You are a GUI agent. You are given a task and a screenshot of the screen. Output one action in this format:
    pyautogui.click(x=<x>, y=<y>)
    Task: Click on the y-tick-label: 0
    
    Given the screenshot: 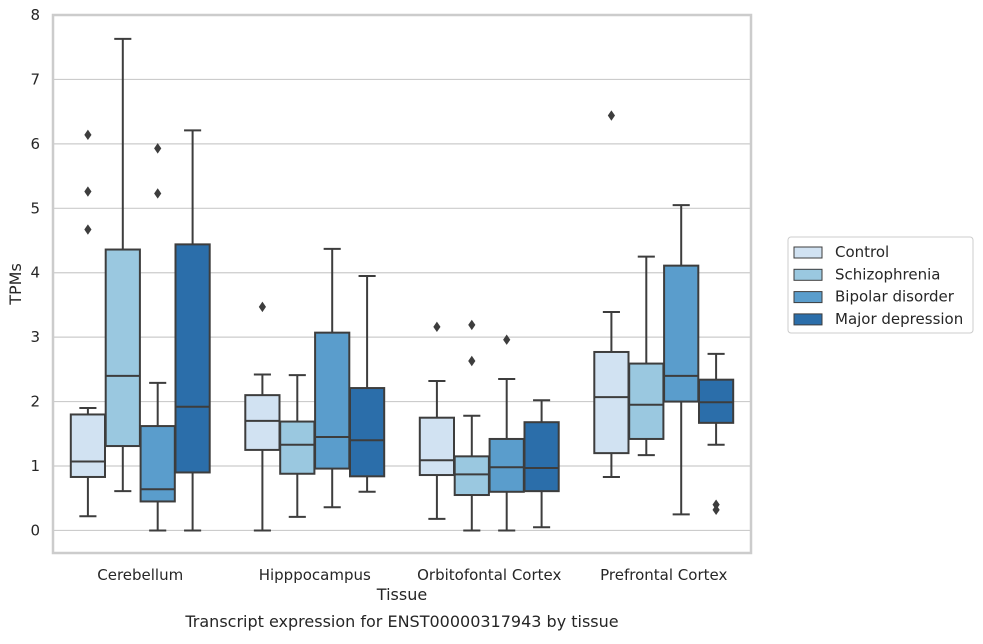 What is the action you would take?
    pyautogui.click(x=35, y=530)
    